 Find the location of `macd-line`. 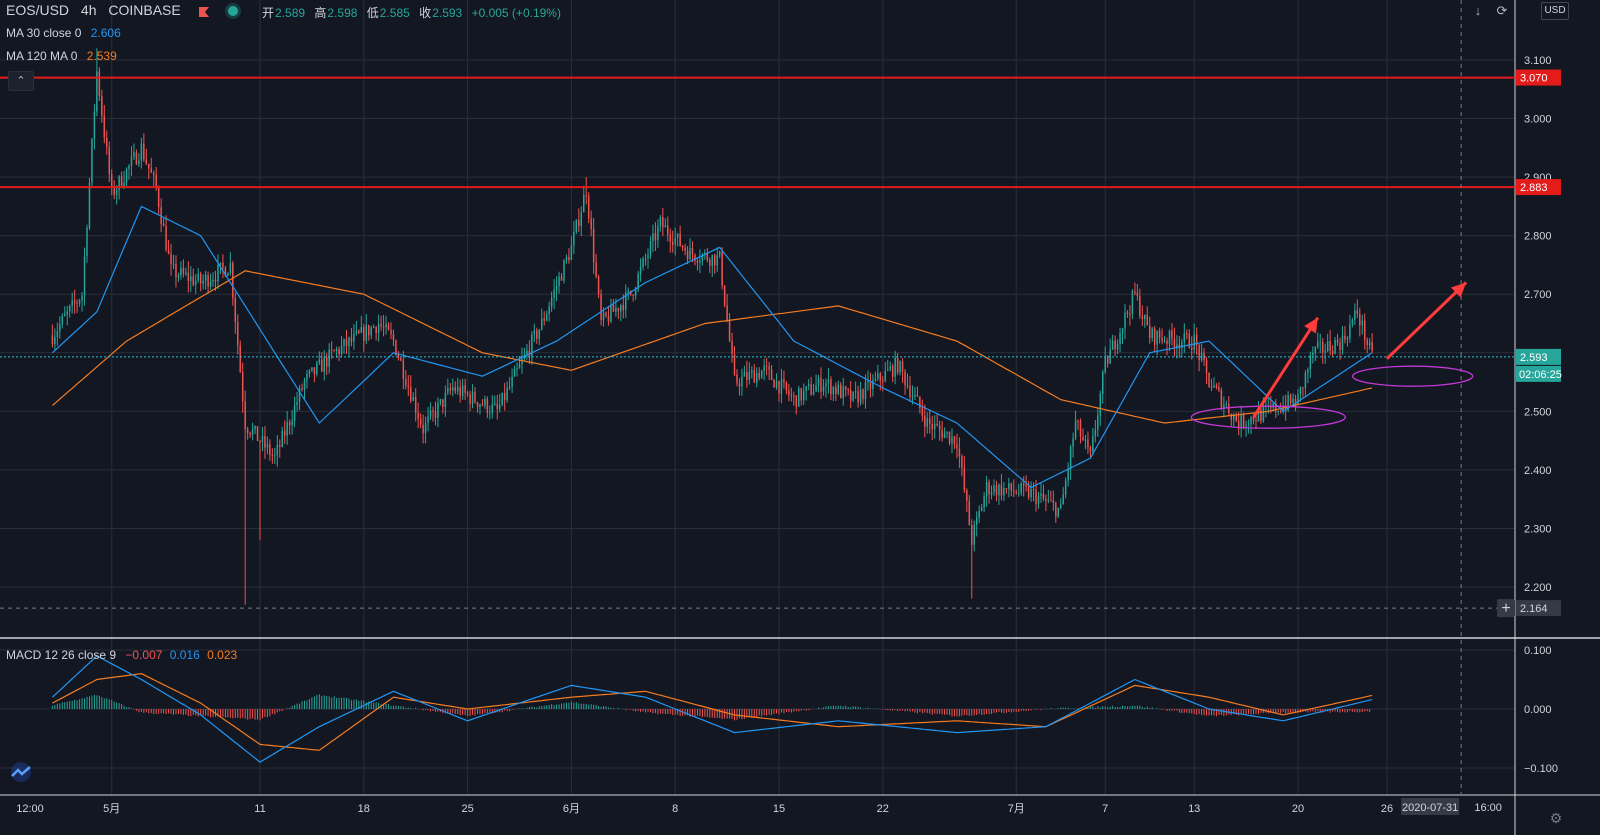

macd-line is located at coordinates (712, 709).